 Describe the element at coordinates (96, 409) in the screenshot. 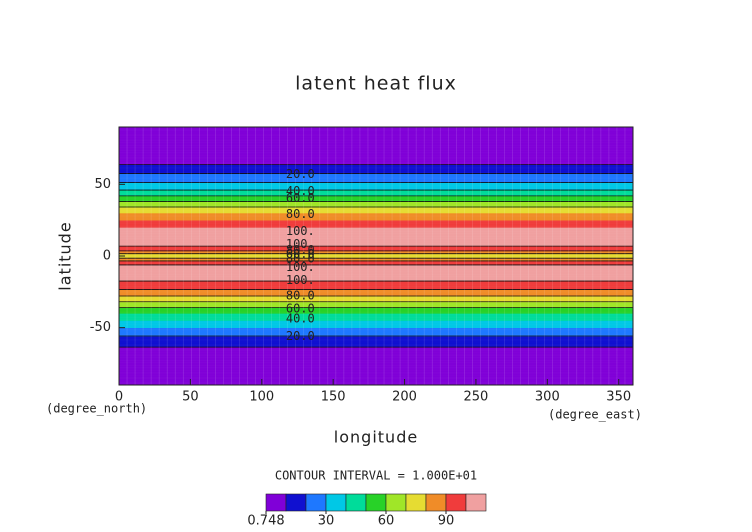

I see `y-unit: (degree_north)` at that location.